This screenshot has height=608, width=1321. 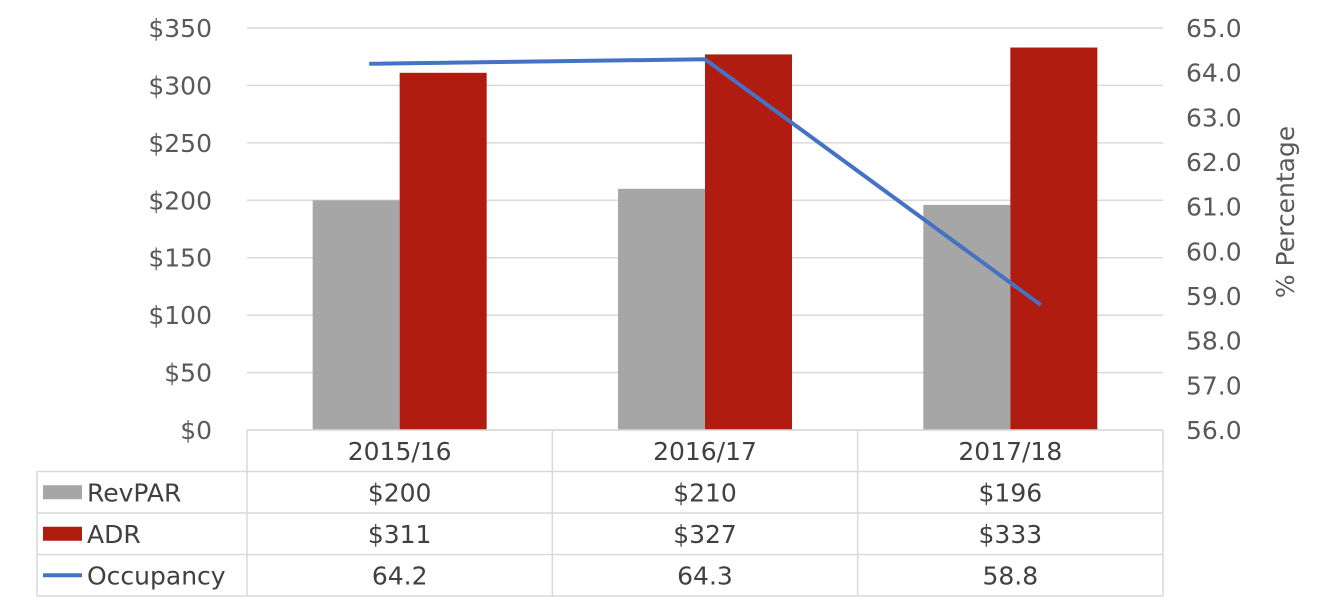 What do you see at coordinates (180, 229) in the screenshot?
I see `left-axis-ticks: $0 $50 $100 $150 $200 $250 $300 $350` at bounding box center [180, 229].